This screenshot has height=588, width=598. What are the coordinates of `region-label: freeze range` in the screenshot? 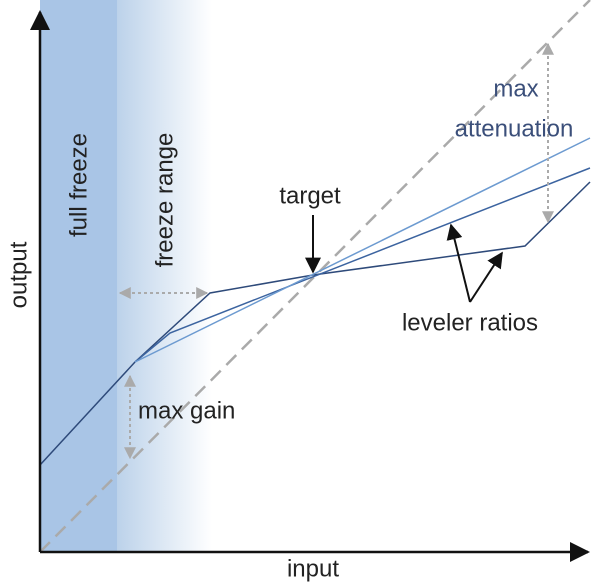 It's located at (164, 200).